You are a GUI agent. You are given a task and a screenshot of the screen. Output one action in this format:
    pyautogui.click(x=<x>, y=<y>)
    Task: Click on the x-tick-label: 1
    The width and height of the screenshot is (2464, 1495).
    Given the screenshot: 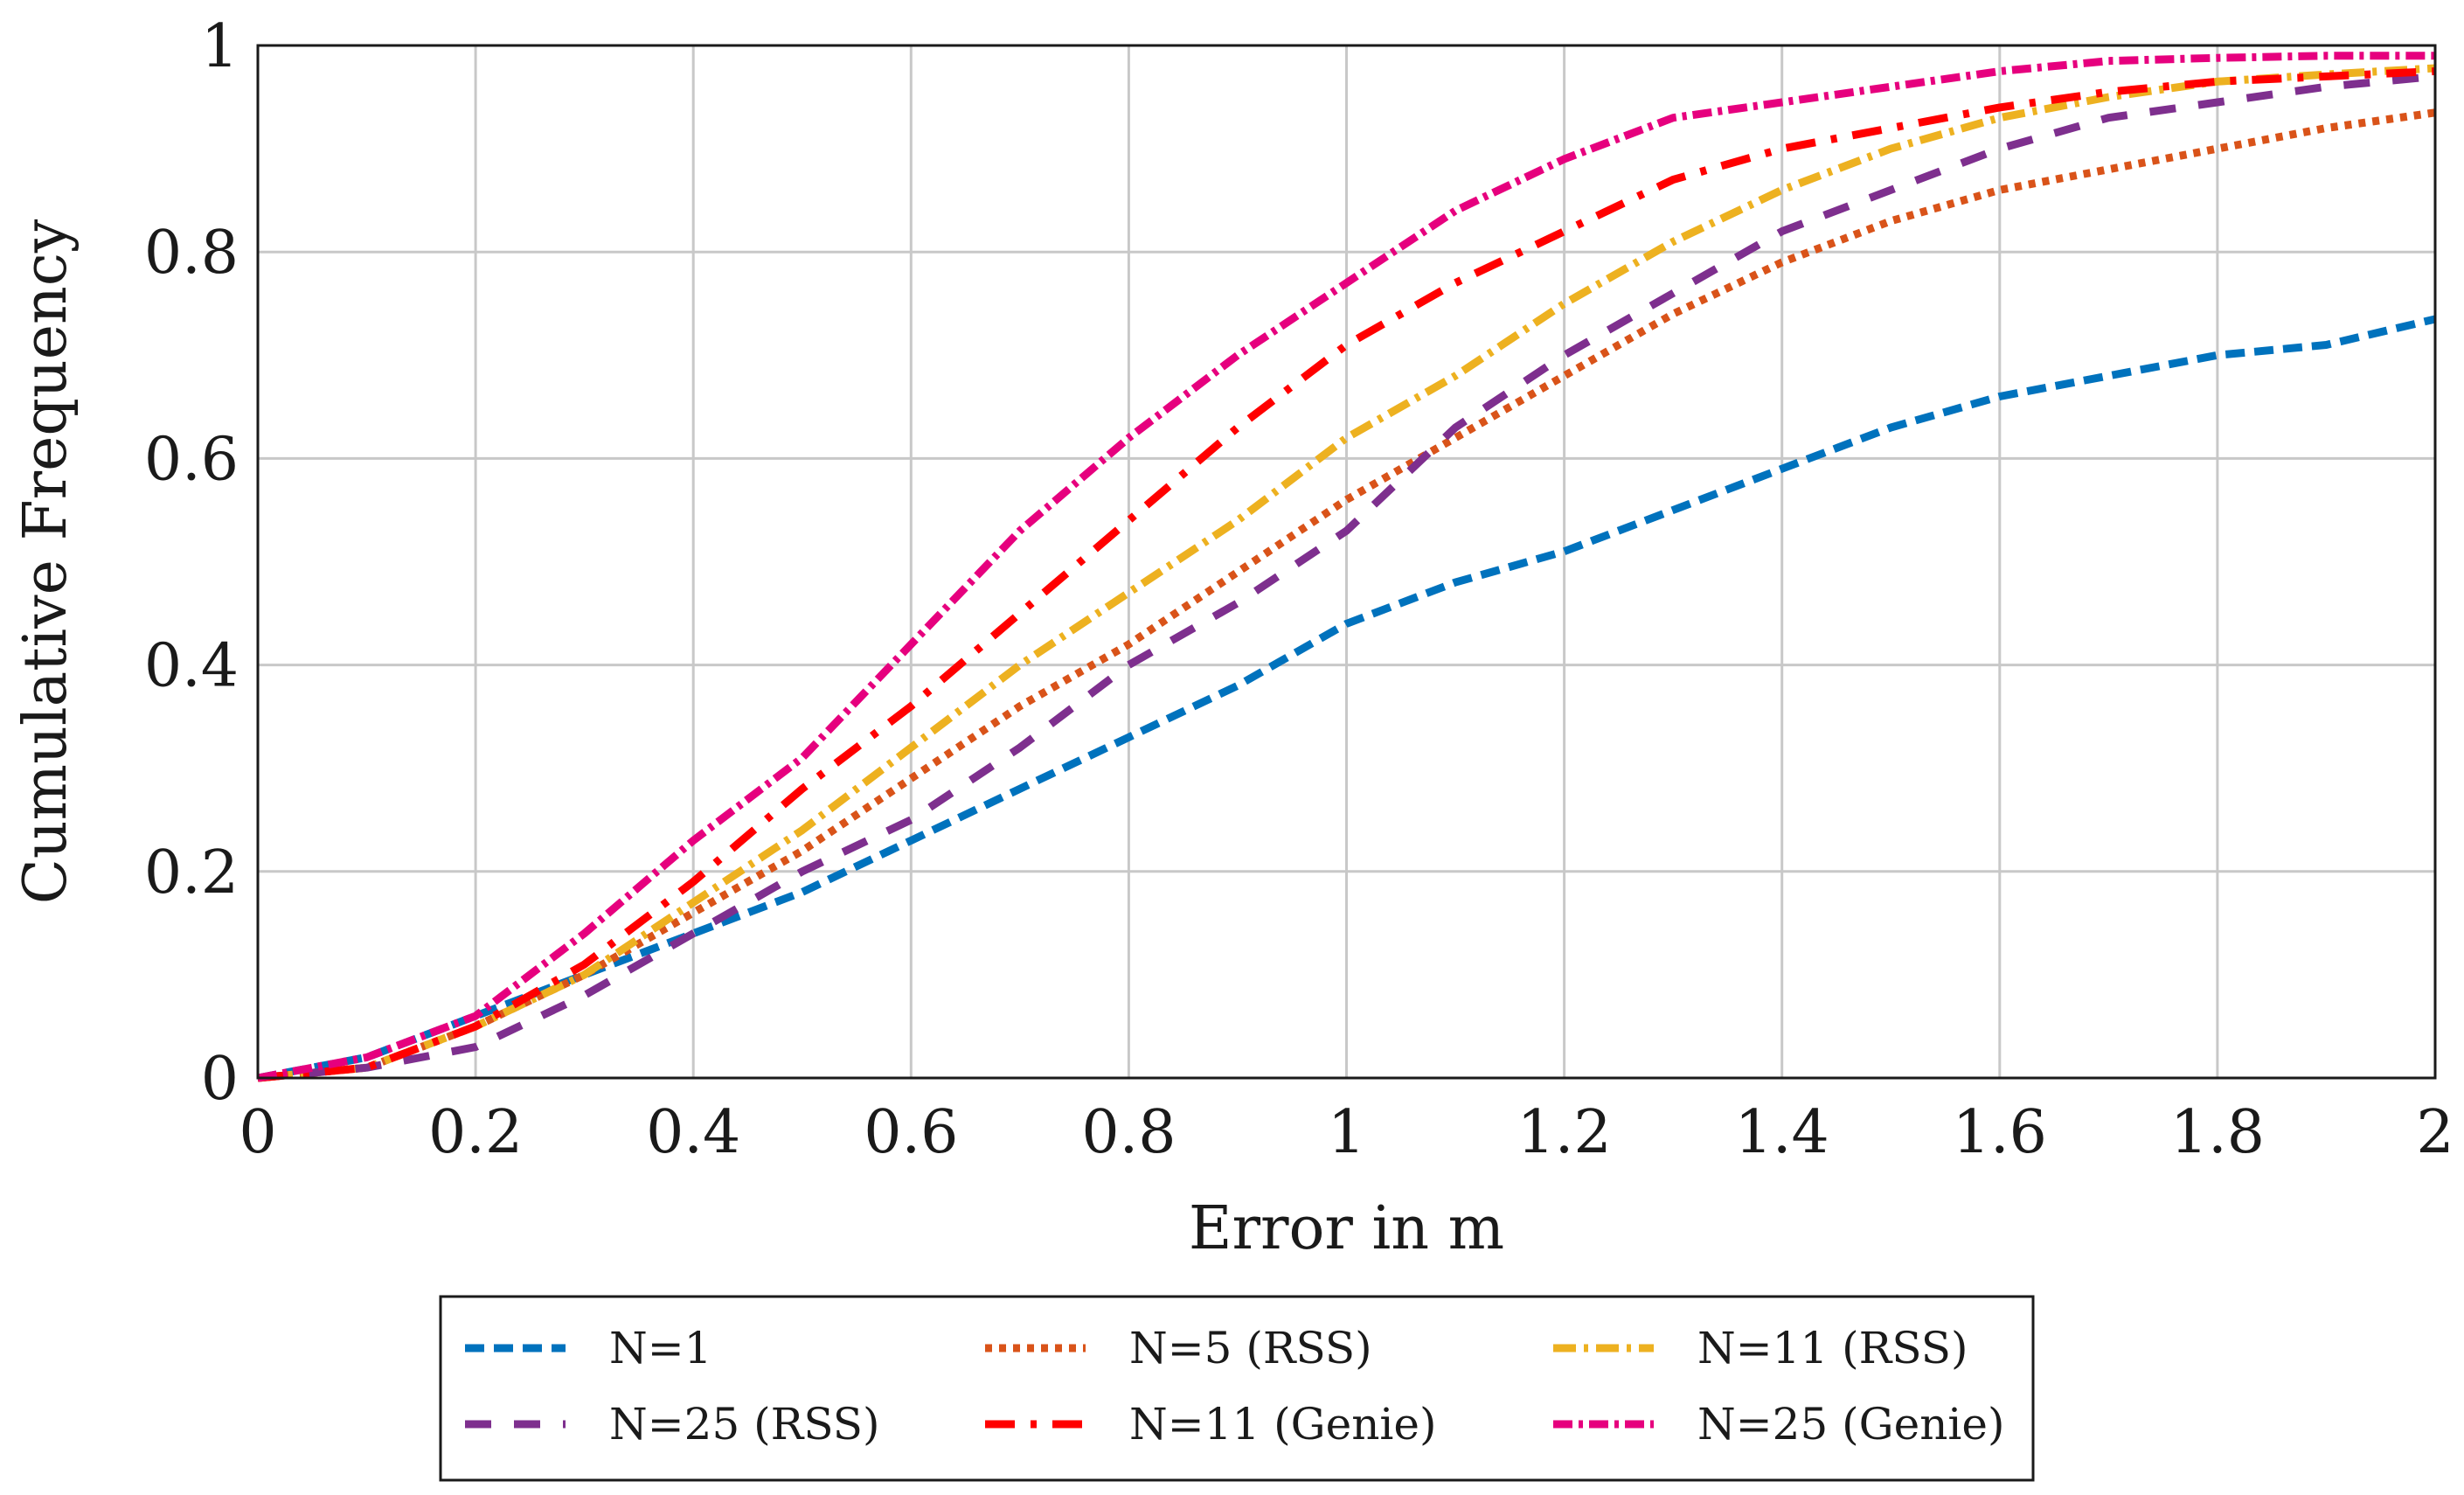 What is the action you would take?
    pyautogui.click(x=1346, y=1132)
    